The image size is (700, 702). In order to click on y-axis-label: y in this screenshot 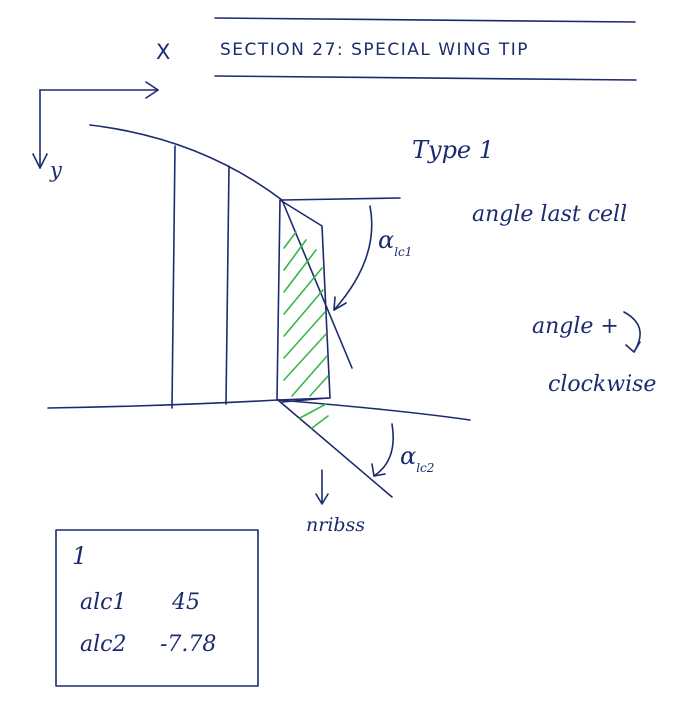, I will do `click(56, 170)`.